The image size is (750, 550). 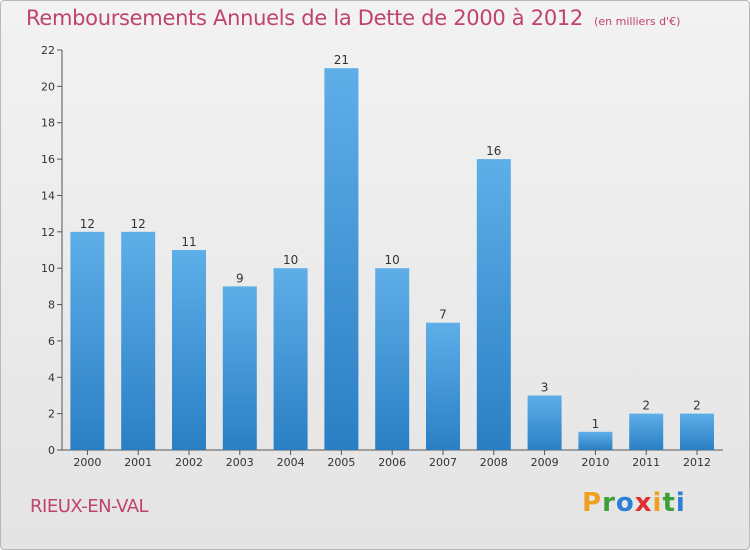 I want to click on x-tick-label-2004: 2004, so click(x=291, y=462).